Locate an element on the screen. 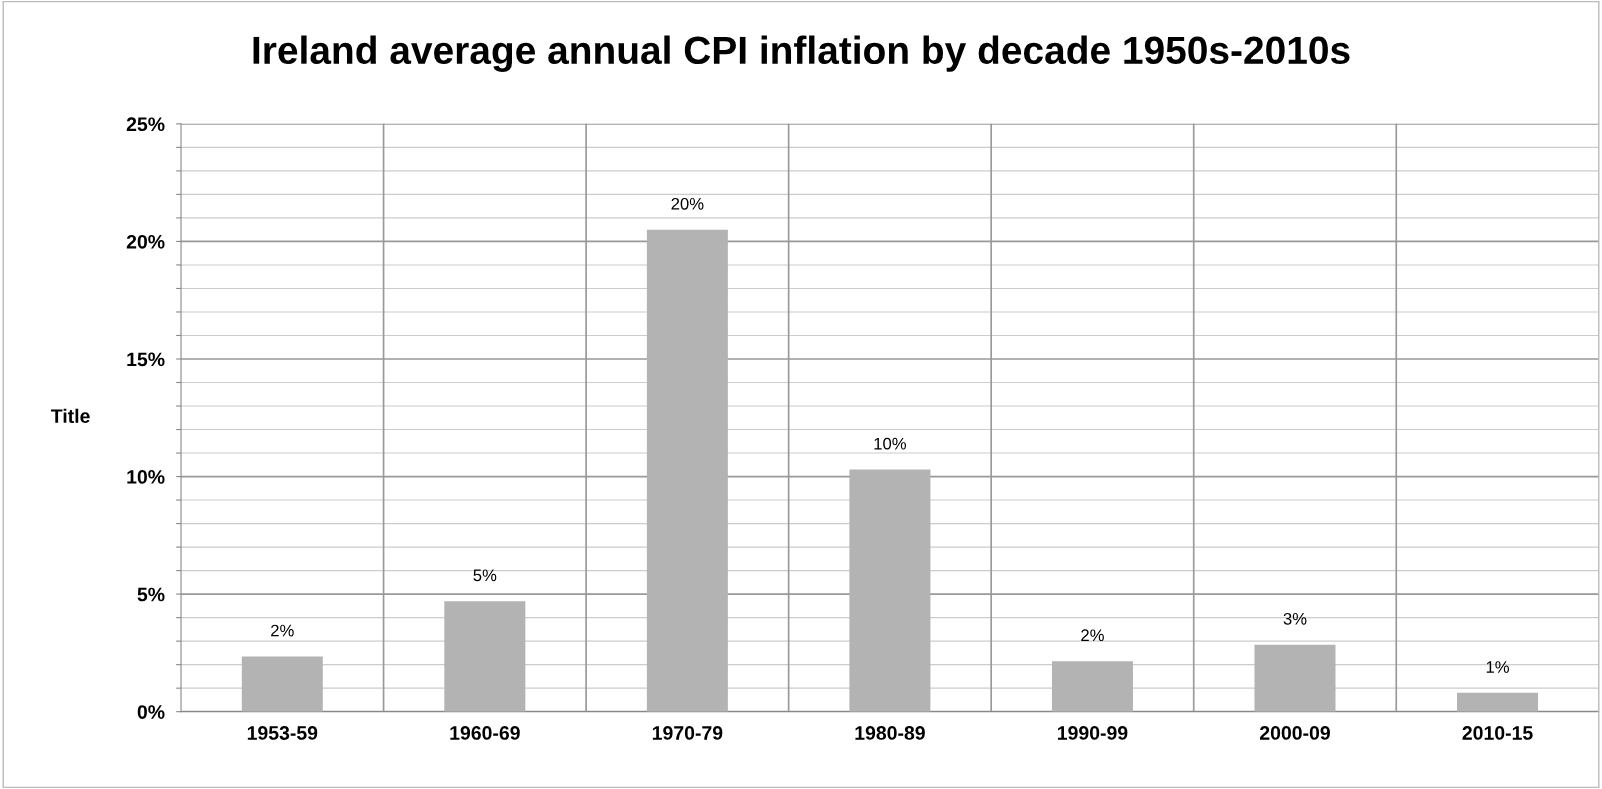 The height and width of the screenshot is (789, 1602). data-label: 10% is located at coordinates (890, 443).